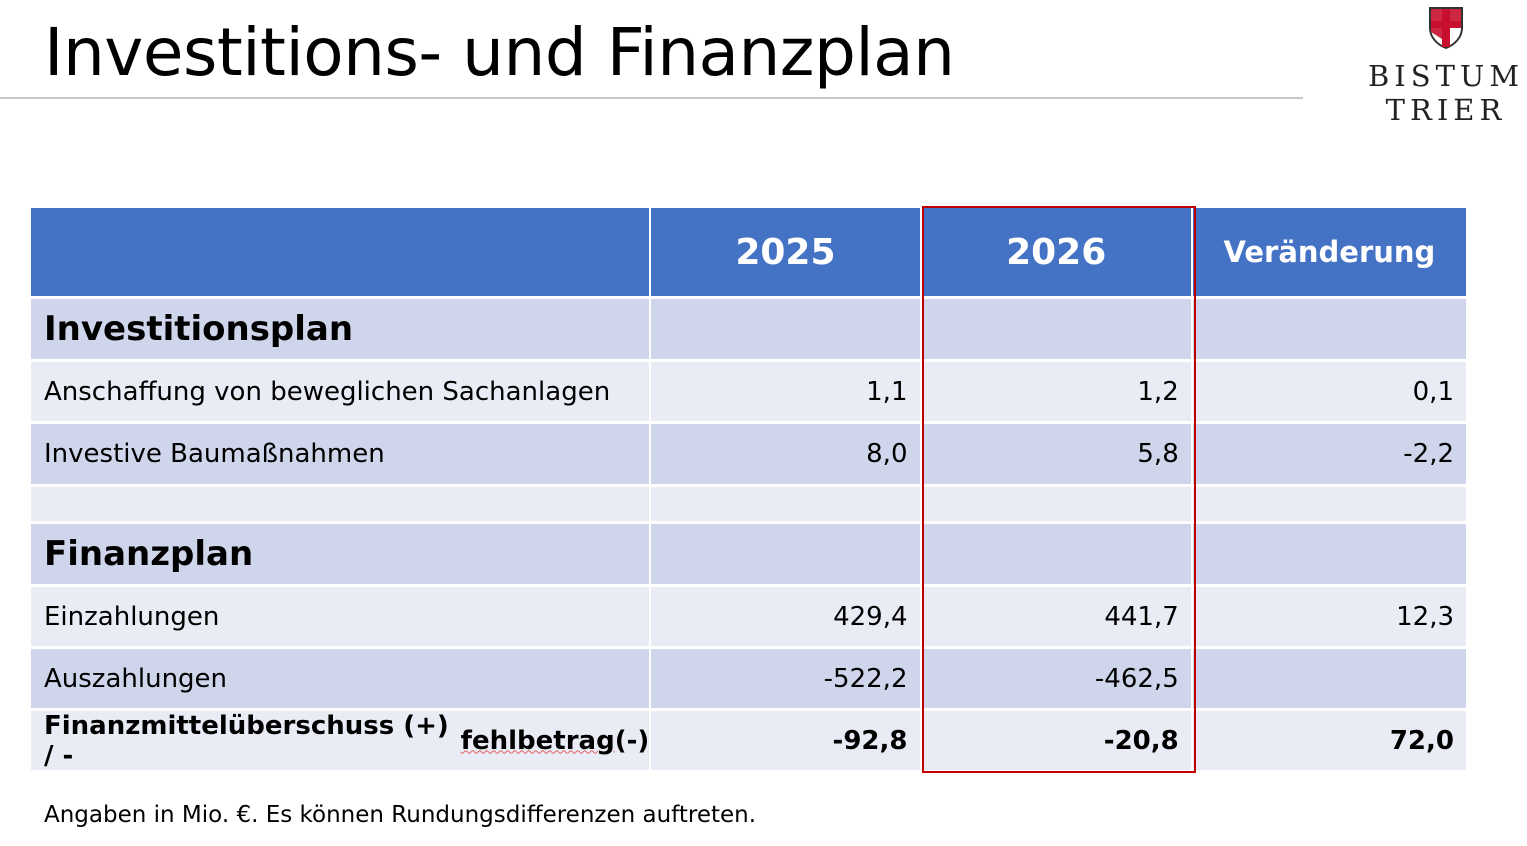 The image size is (1527, 846). I want to click on value-2025: 1,1, so click(785, 391).